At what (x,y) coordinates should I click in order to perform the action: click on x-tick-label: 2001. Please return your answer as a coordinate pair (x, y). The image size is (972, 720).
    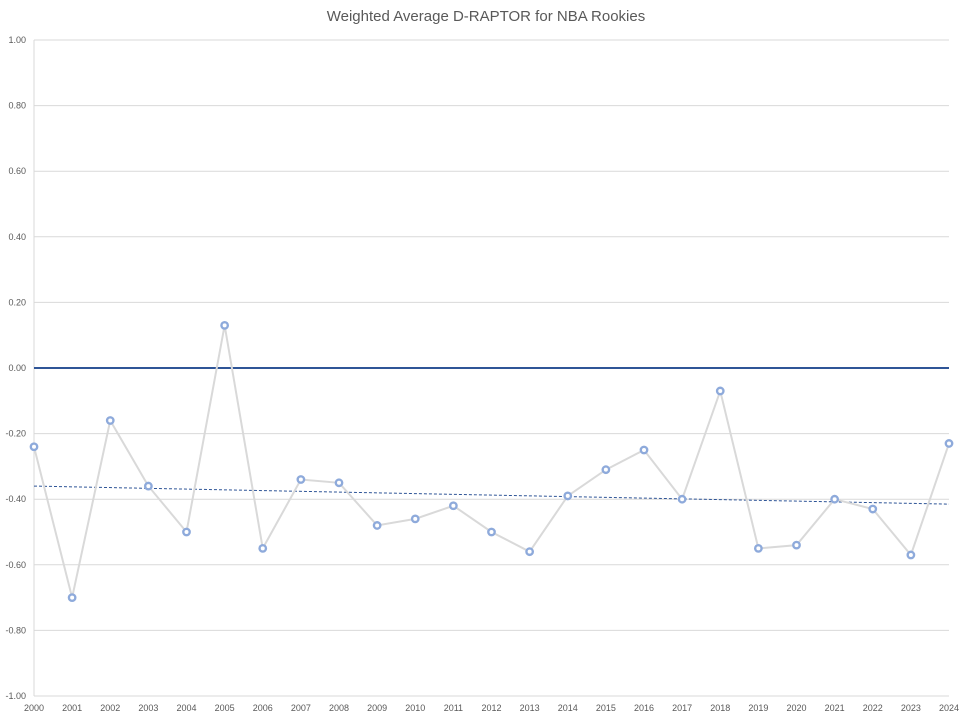
    Looking at the image, I should click on (72, 708).